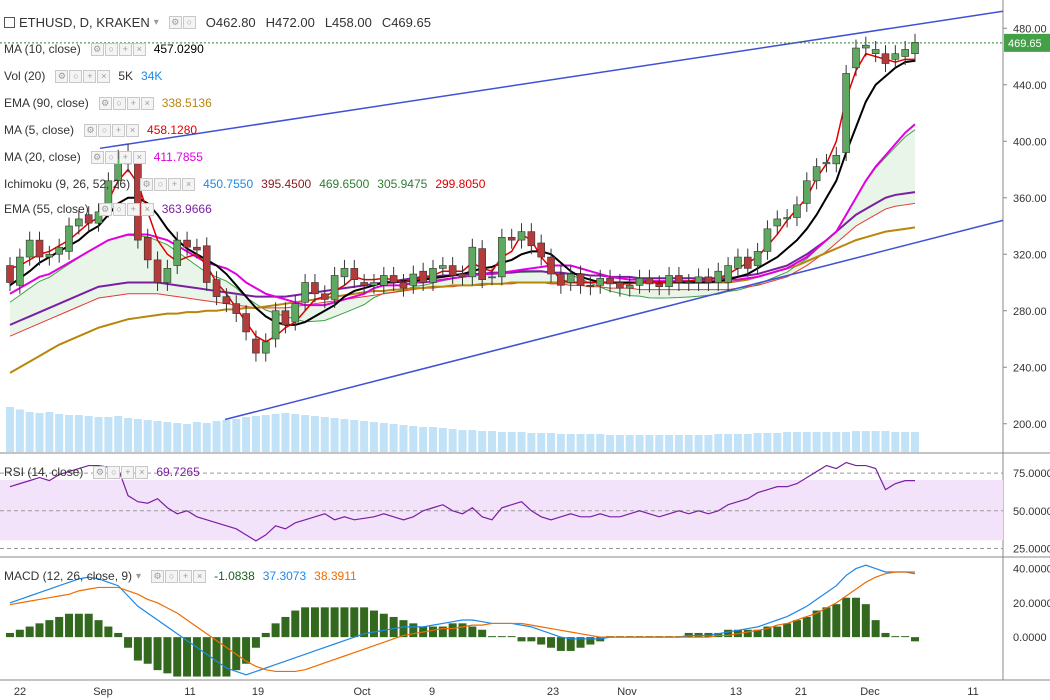  What do you see at coordinates (9, 22) in the screenshot?
I see `collapse-icon` at bounding box center [9, 22].